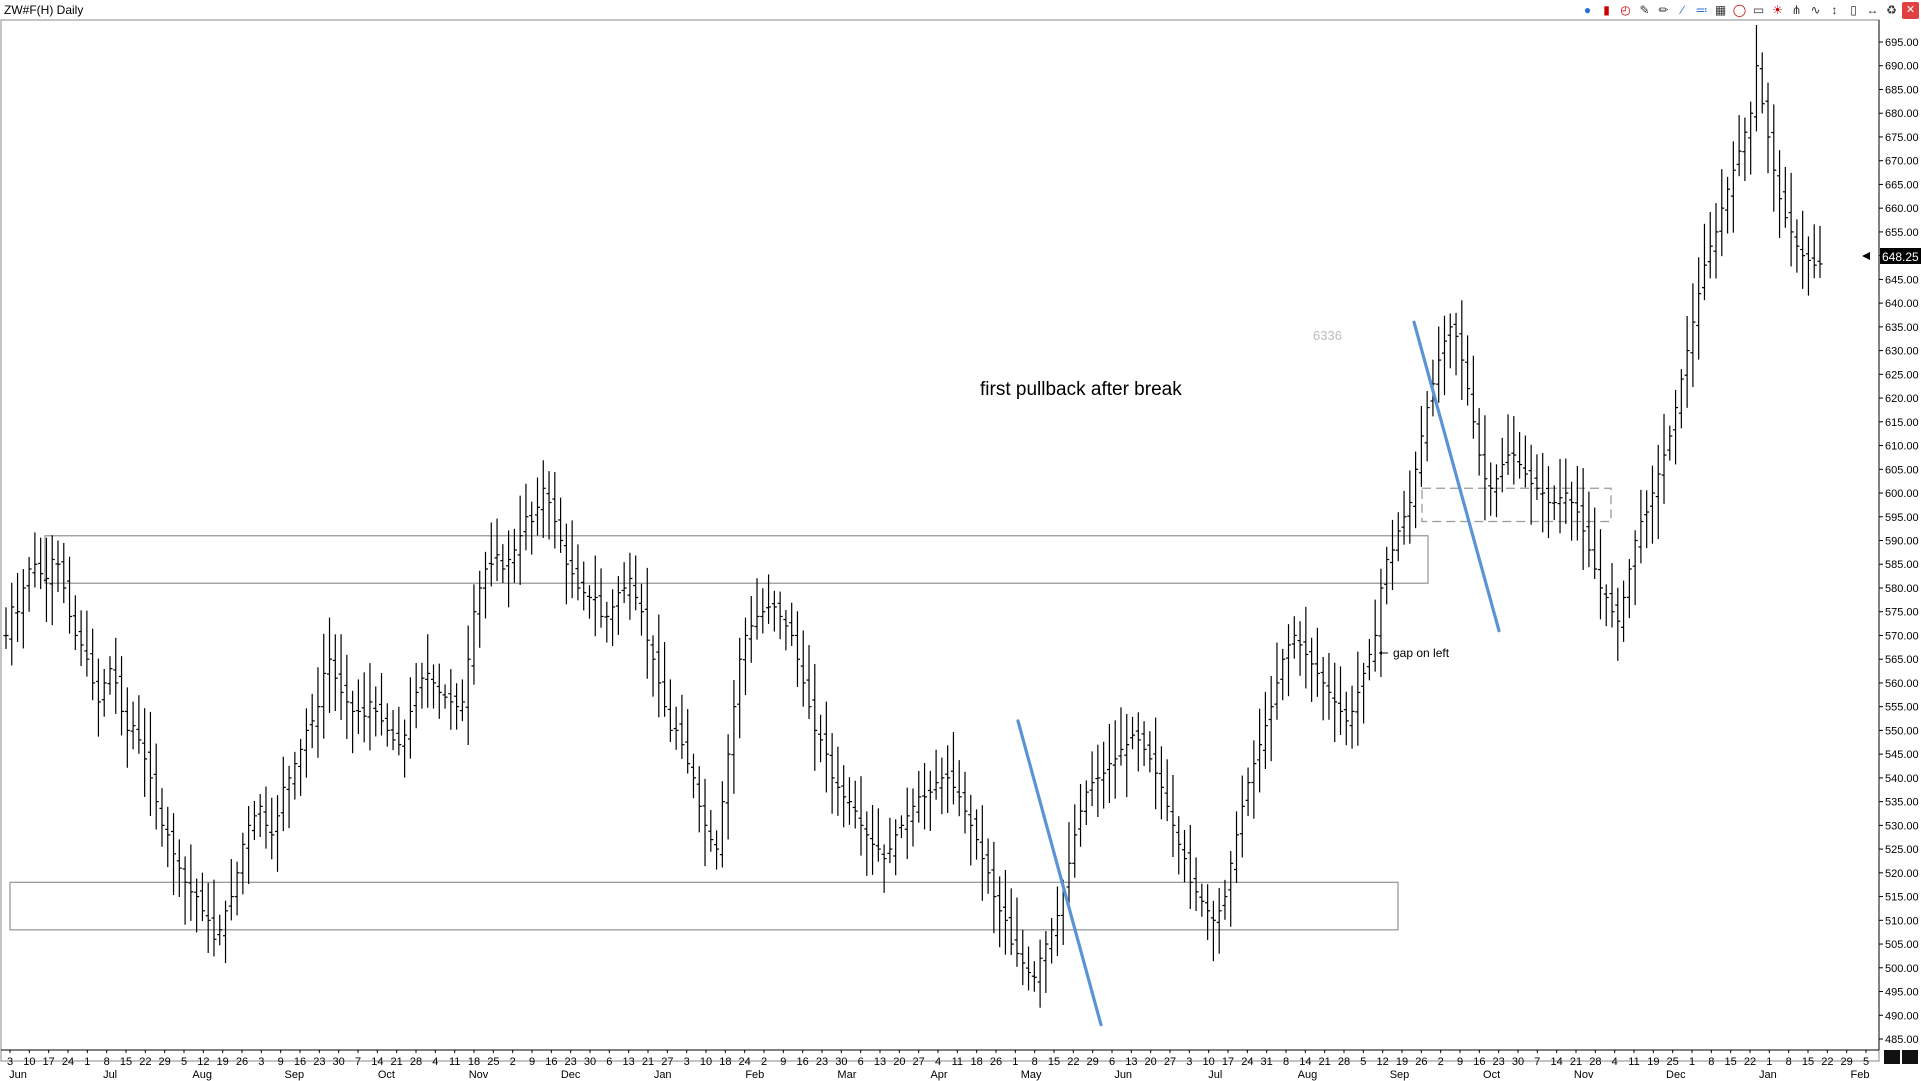  I want to click on lower-support-zone, so click(704, 906).